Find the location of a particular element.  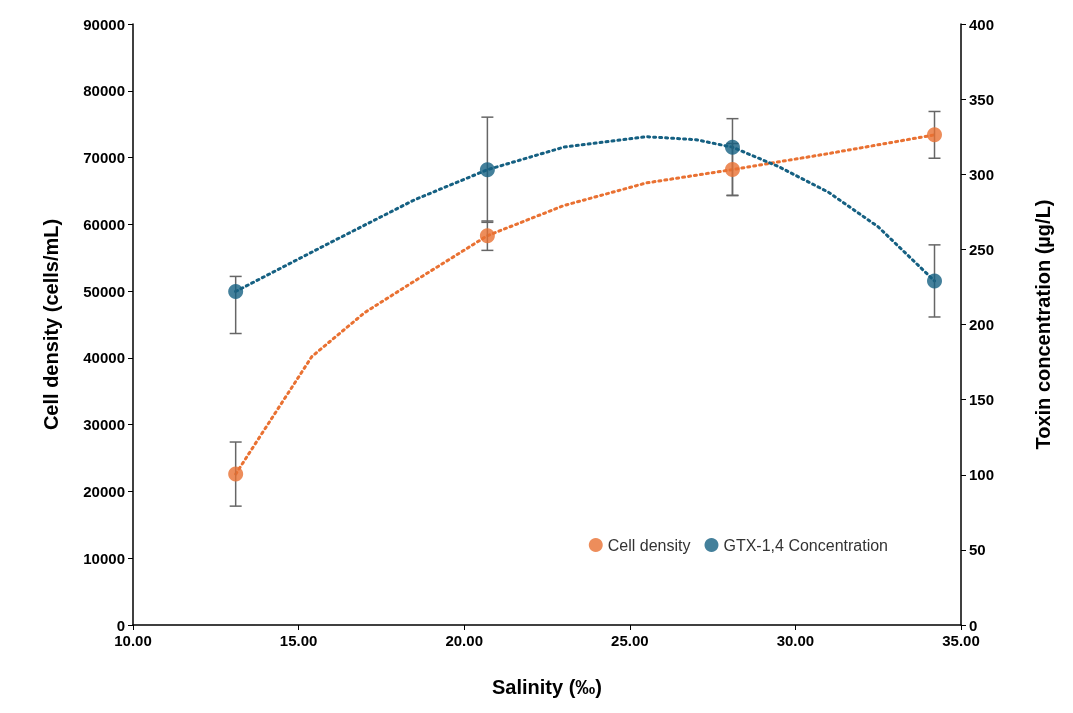

y-tick-label: 70000 is located at coordinates (104, 158).